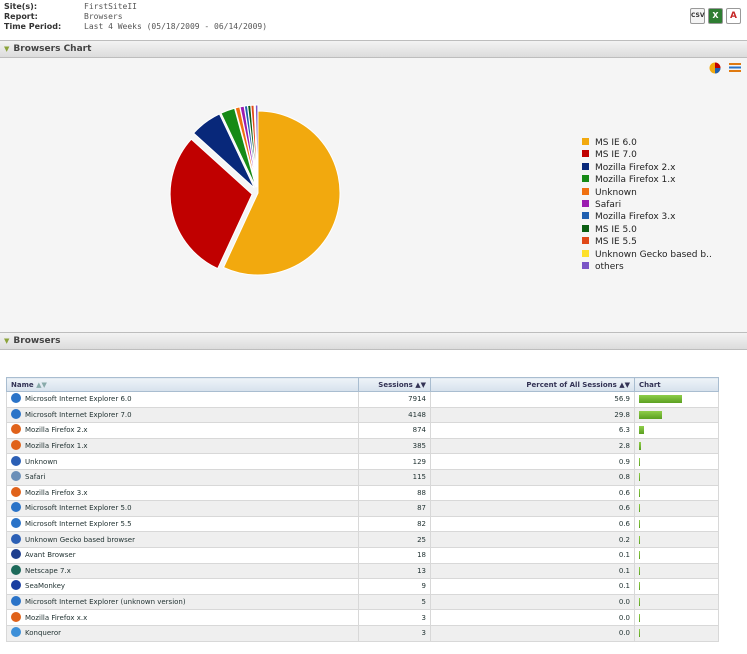  I want to click on table-row: Microsoft Internet Explorer 6.0 7914 56.9, so click(362, 399).